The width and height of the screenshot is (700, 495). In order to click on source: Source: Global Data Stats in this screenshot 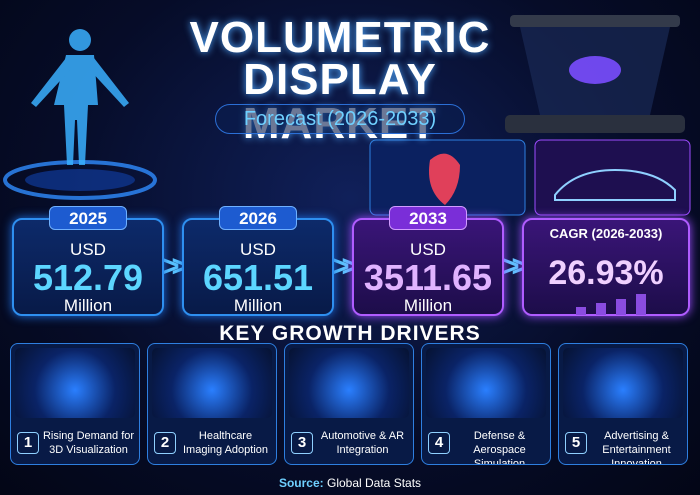, I will do `click(350, 483)`.